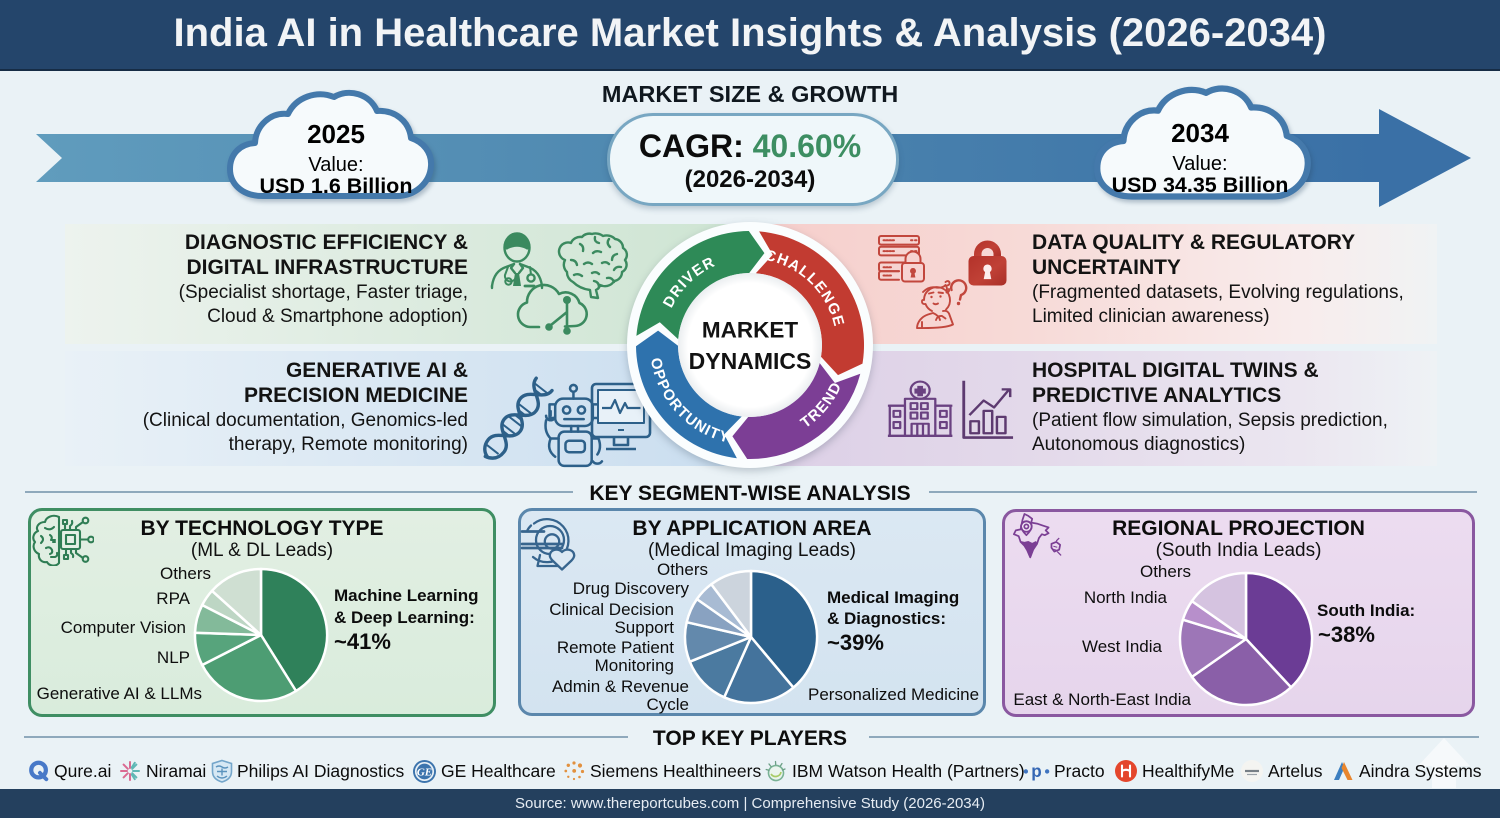 This screenshot has height=818, width=1500. Describe the element at coordinates (1036, 771) in the screenshot. I see `svg-text: p` at that location.